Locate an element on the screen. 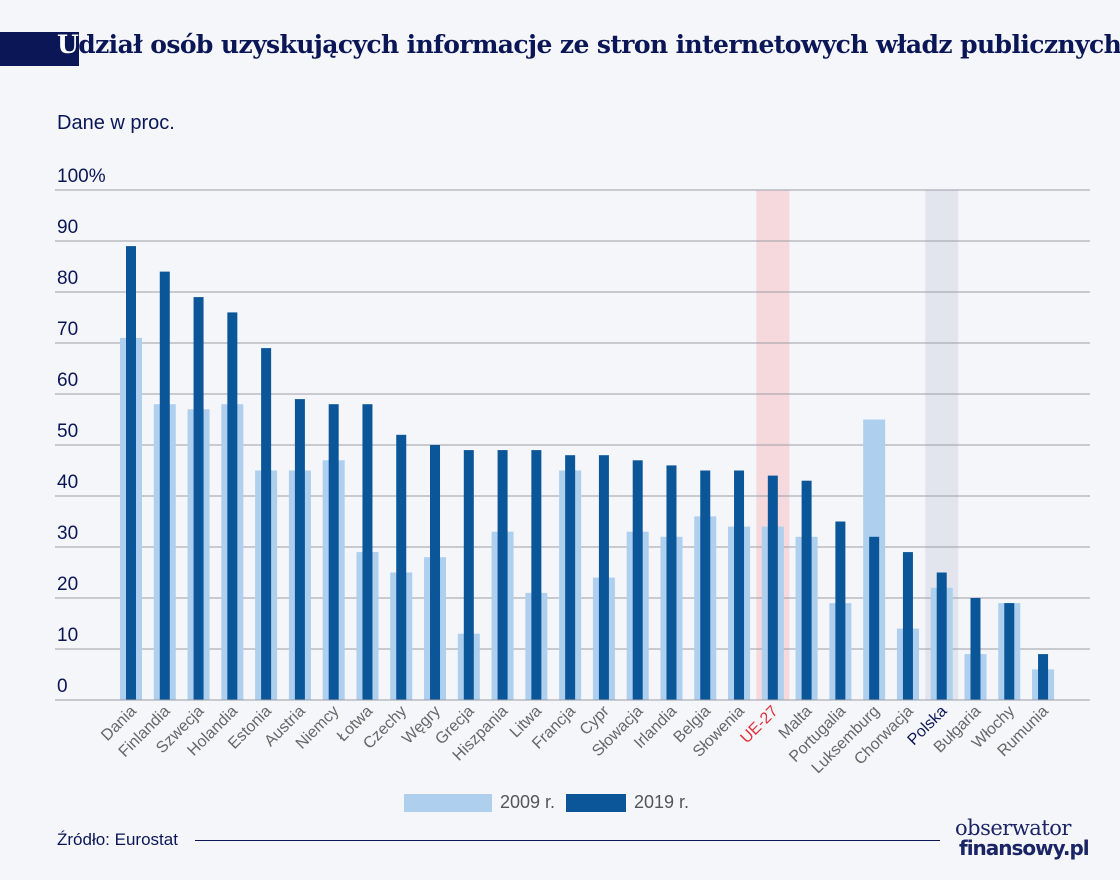 The image size is (1120, 880). source-note: Źródło: Eurostat is located at coordinates (117, 839).